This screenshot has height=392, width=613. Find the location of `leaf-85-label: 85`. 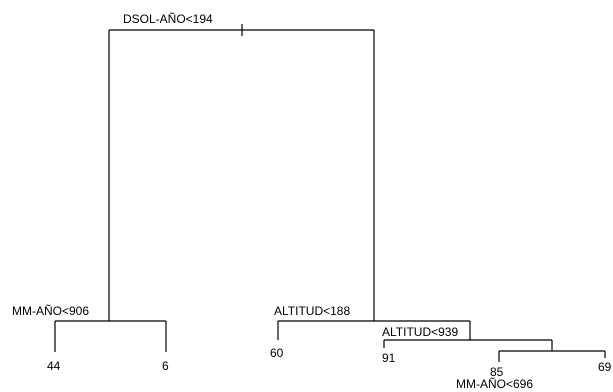

leaf-85-label: 85 is located at coordinates (497, 372).